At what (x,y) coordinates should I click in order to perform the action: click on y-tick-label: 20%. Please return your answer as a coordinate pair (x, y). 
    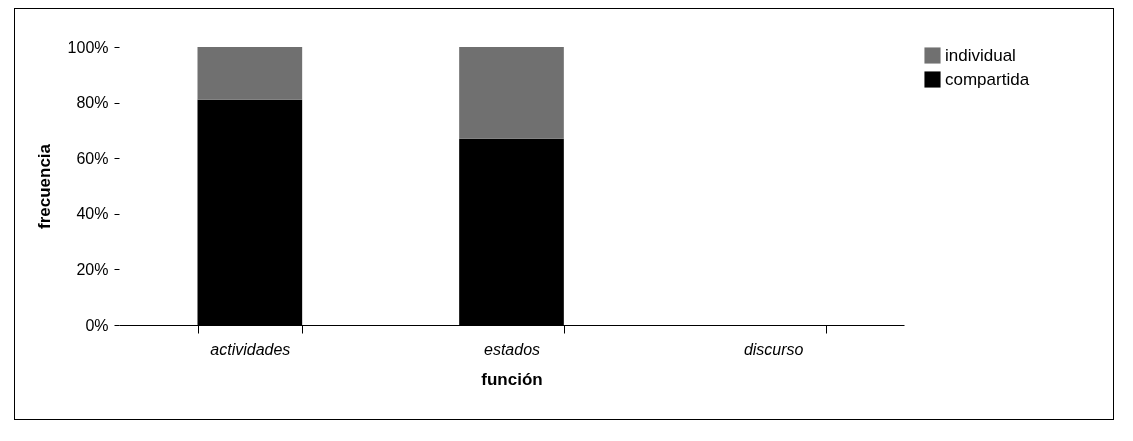
    Looking at the image, I should click on (92, 269).